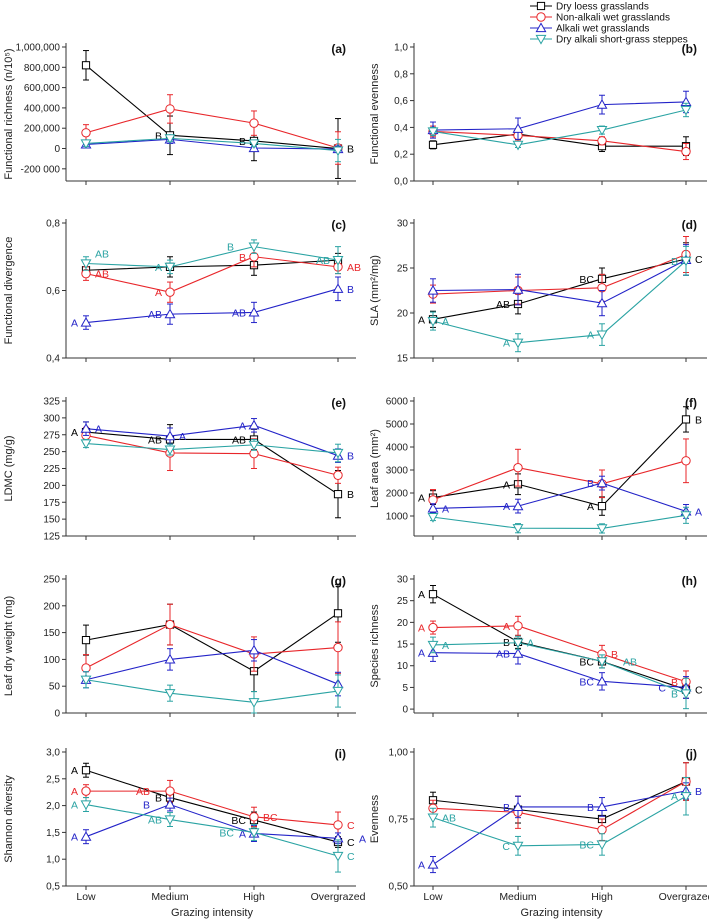  Describe the element at coordinates (589, 7) in the screenshot. I see `legend-entry: Dry loess grasslands` at that location.